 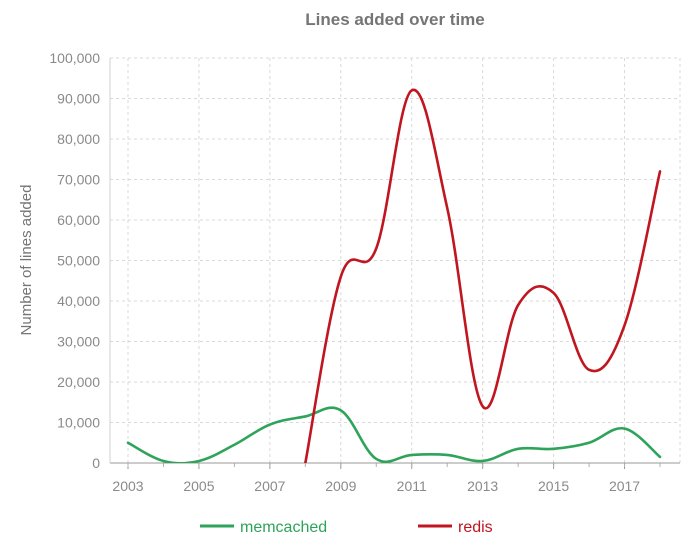 What do you see at coordinates (78, 139) in the screenshot?
I see `y-tick-label: 80,000` at bounding box center [78, 139].